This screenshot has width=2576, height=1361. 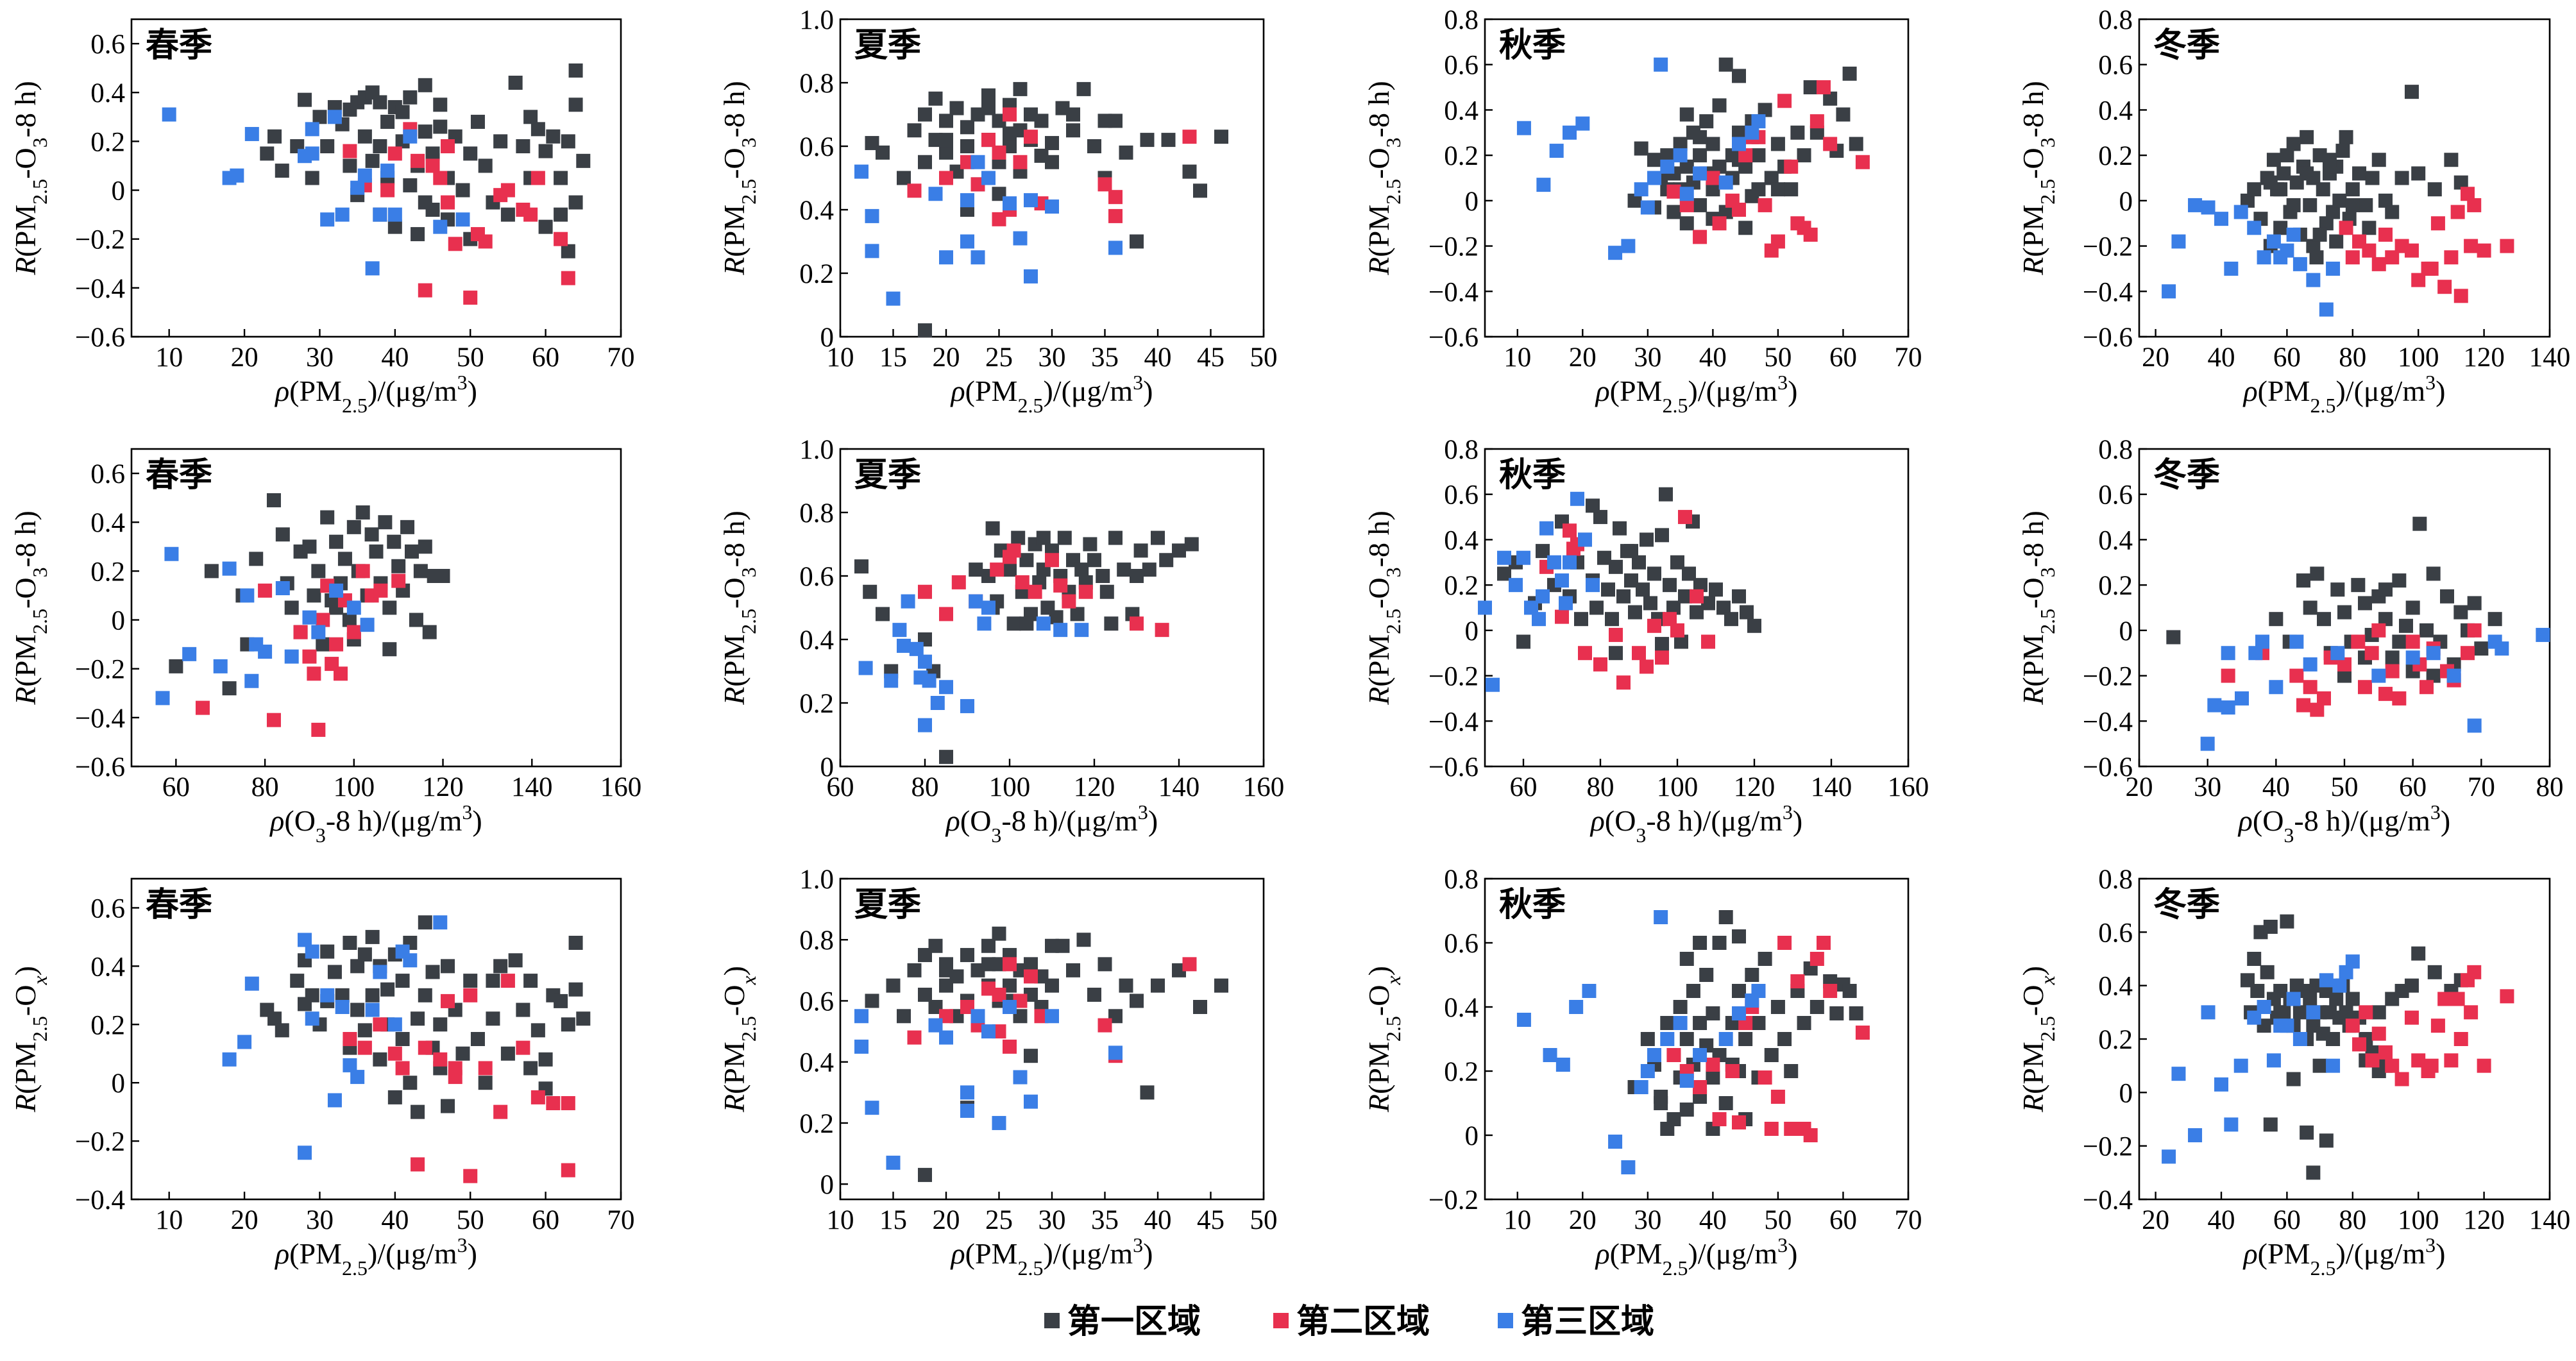 What do you see at coordinates (1453, 677) in the screenshot?
I see `y-tick-label: −0.2` at bounding box center [1453, 677].